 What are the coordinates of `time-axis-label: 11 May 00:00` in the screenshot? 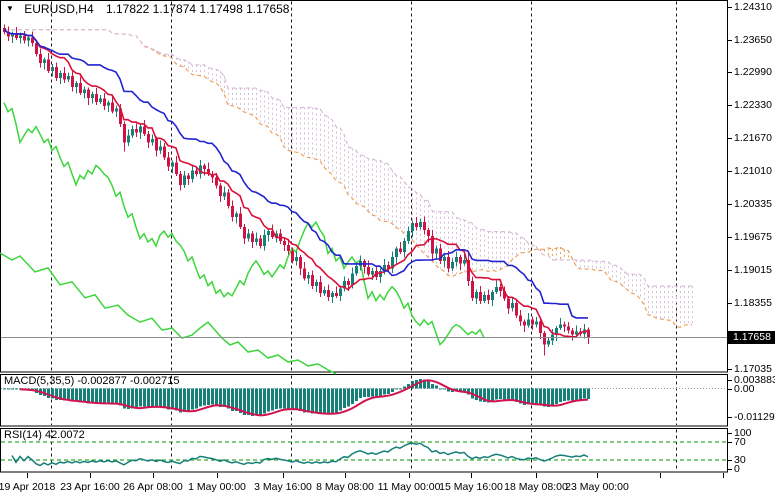 It's located at (409, 487).